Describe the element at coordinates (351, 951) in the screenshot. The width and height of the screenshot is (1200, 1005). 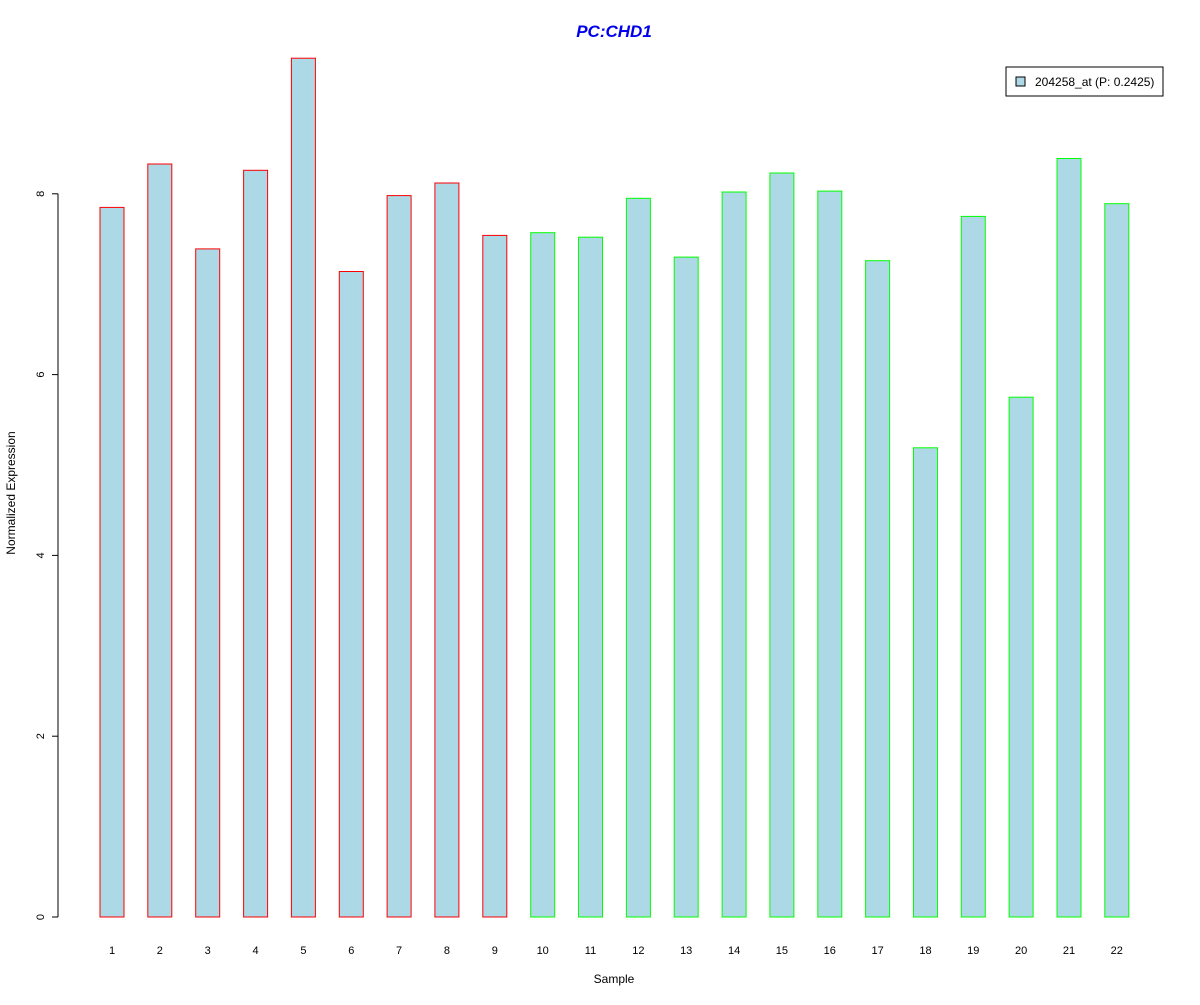
I see `x-tick-label: 6` at that location.